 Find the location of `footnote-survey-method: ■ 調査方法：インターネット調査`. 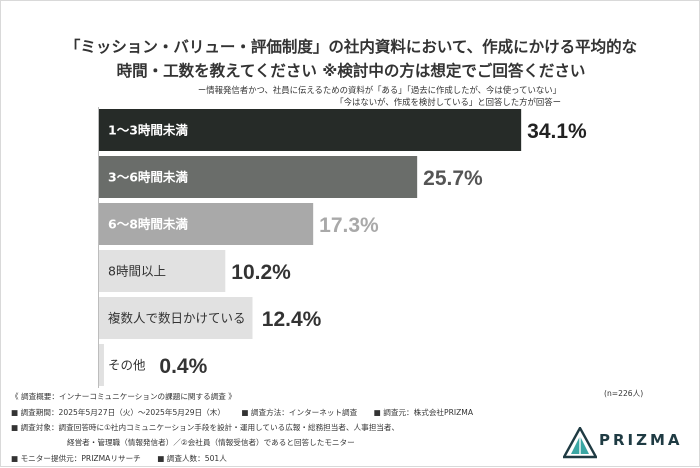

footnote-survey-method: ■ 調査方法：インターネット調査 is located at coordinates (299, 412).